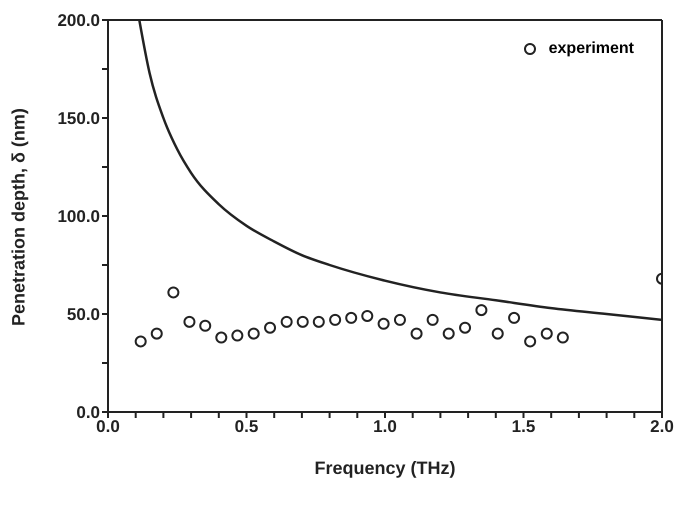  What do you see at coordinates (385, 468) in the screenshot?
I see `x-axis-title: Frequency (THz)` at bounding box center [385, 468].